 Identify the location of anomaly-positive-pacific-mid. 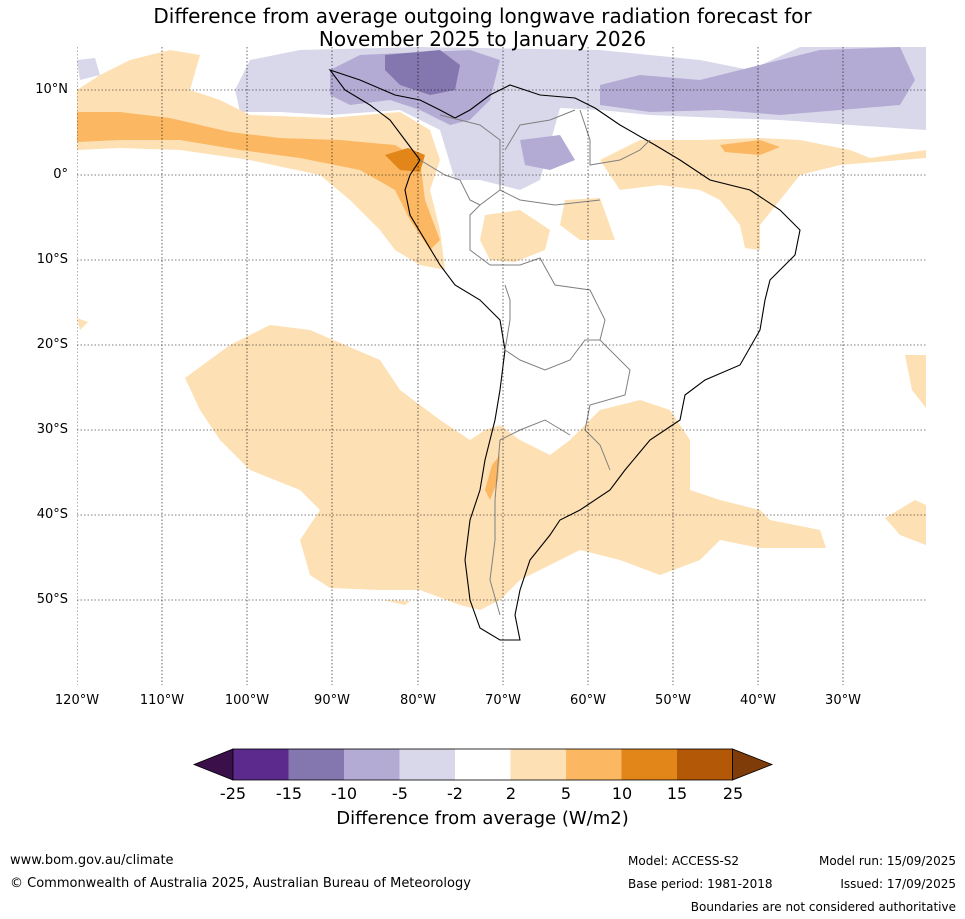
(258, 181).